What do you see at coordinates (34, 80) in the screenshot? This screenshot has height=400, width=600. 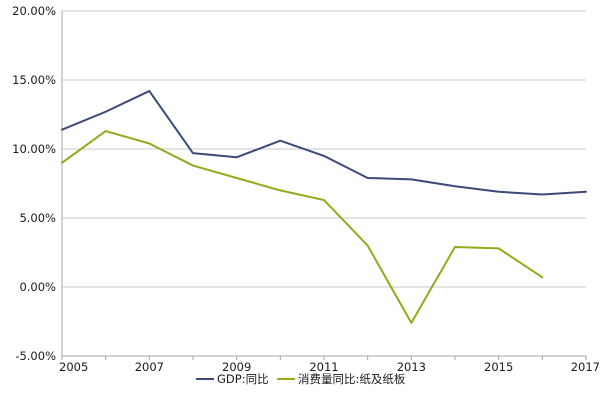 I see `y-tick-label: 15.00%` at bounding box center [34, 80].